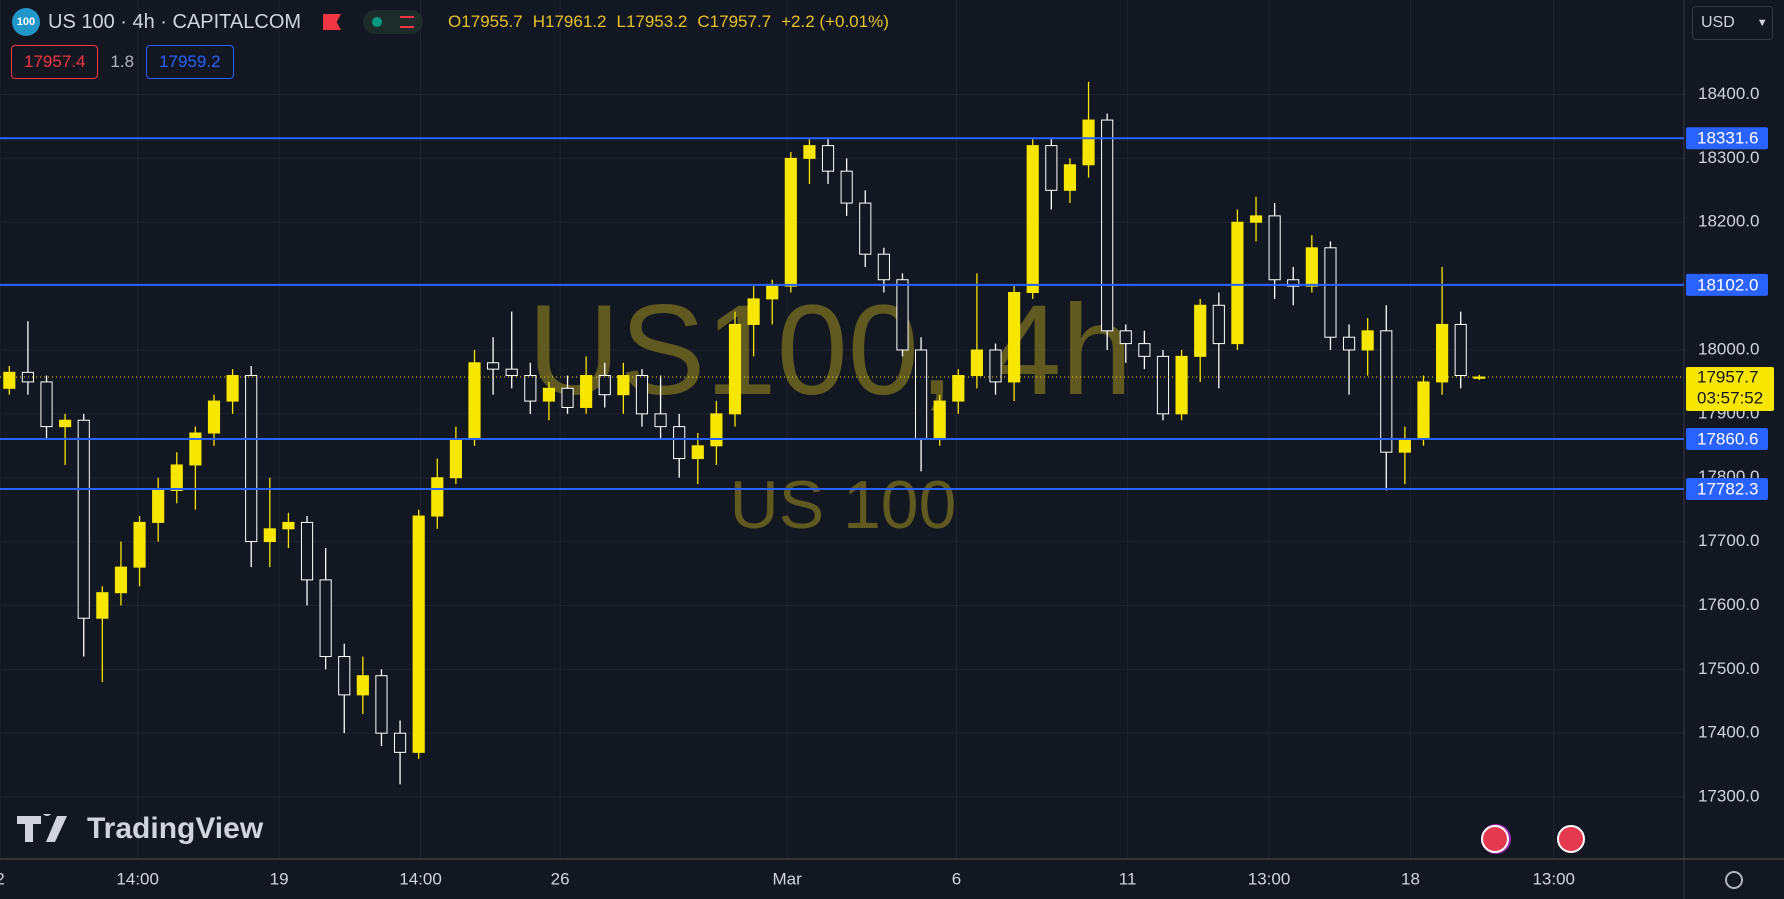 This screenshot has height=899, width=1784. Describe the element at coordinates (175, 828) in the screenshot. I see `logo-text: TradingView` at that location.